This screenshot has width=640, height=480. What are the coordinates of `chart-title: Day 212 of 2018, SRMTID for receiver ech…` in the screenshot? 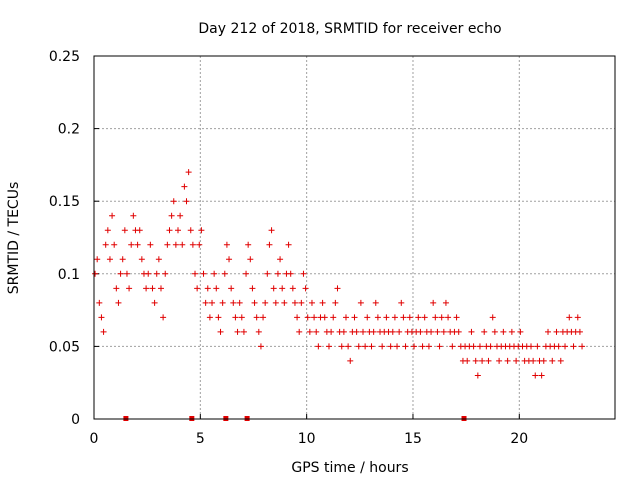 It's located at (349, 29).